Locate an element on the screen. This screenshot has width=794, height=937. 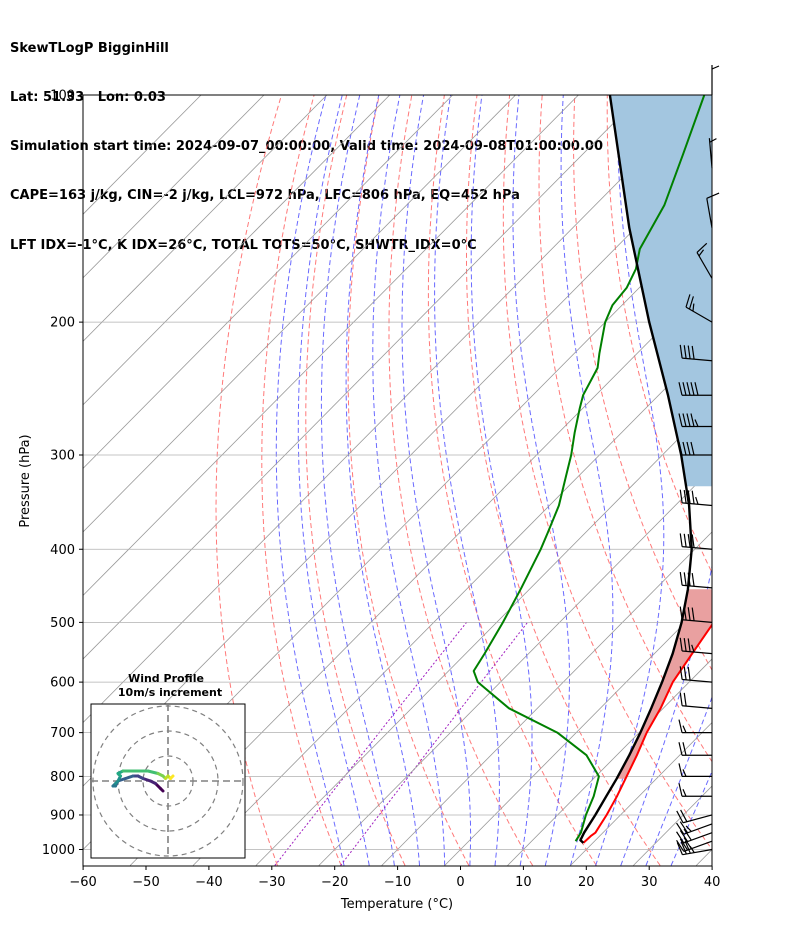
parcel-line is located at coordinates (636, 469).